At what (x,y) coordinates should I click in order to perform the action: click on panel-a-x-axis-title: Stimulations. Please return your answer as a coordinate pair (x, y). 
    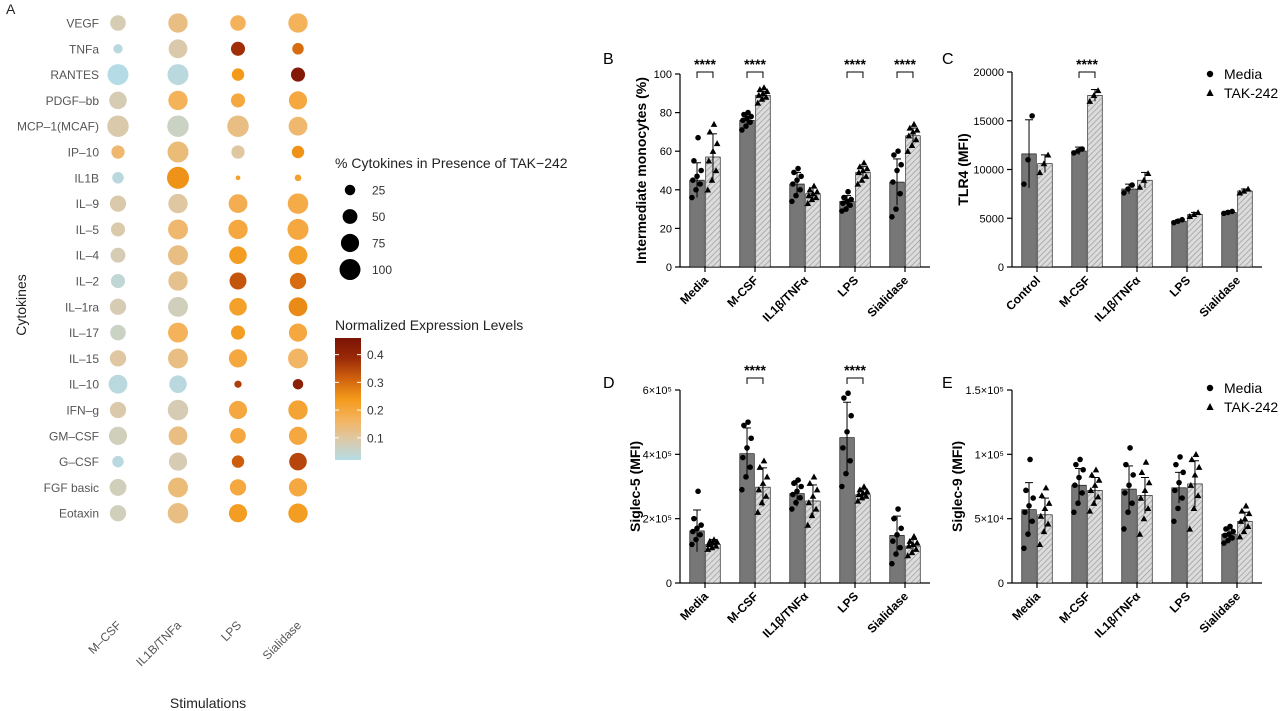
    Looking at the image, I should click on (208, 703).